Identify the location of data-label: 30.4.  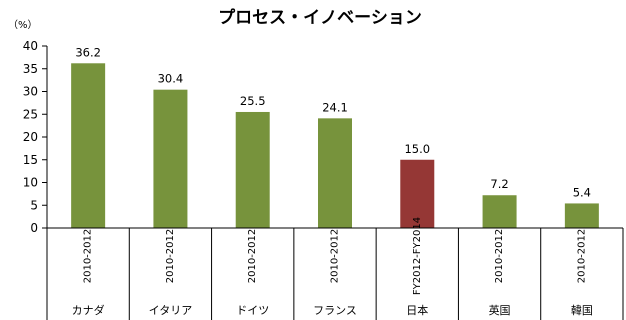
(171, 79).